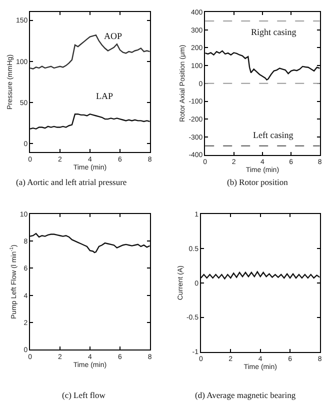 The height and width of the screenshot is (402, 323). What do you see at coordinates (258, 182) in the screenshot?
I see `text: (b) Rotor position` at bounding box center [258, 182].